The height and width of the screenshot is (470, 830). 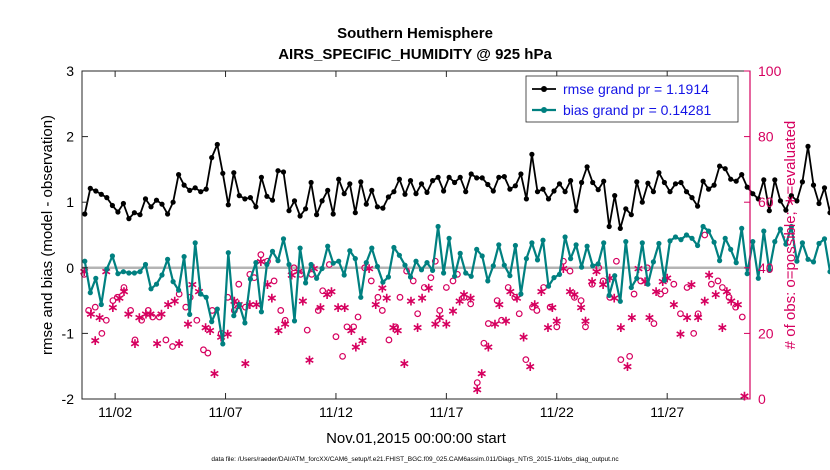 I want to click on right-axis-ticks: 0 20 40 60 80 100, so click(x=763, y=235).